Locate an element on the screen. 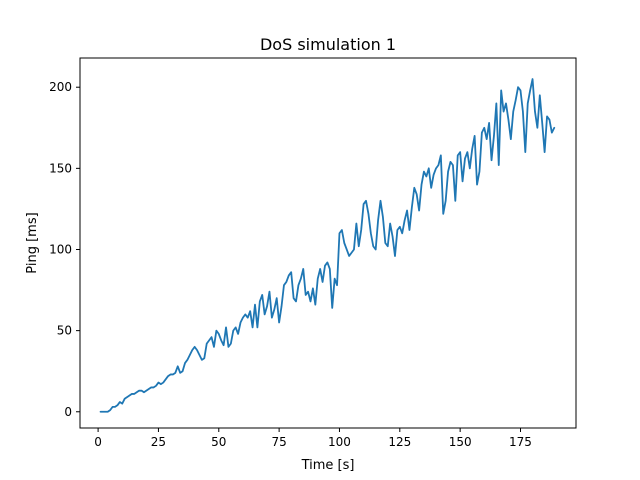 The height and width of the screenshot is (480, 640). y-axis-label: Ping [ms] is located at coordinates (32, 242).